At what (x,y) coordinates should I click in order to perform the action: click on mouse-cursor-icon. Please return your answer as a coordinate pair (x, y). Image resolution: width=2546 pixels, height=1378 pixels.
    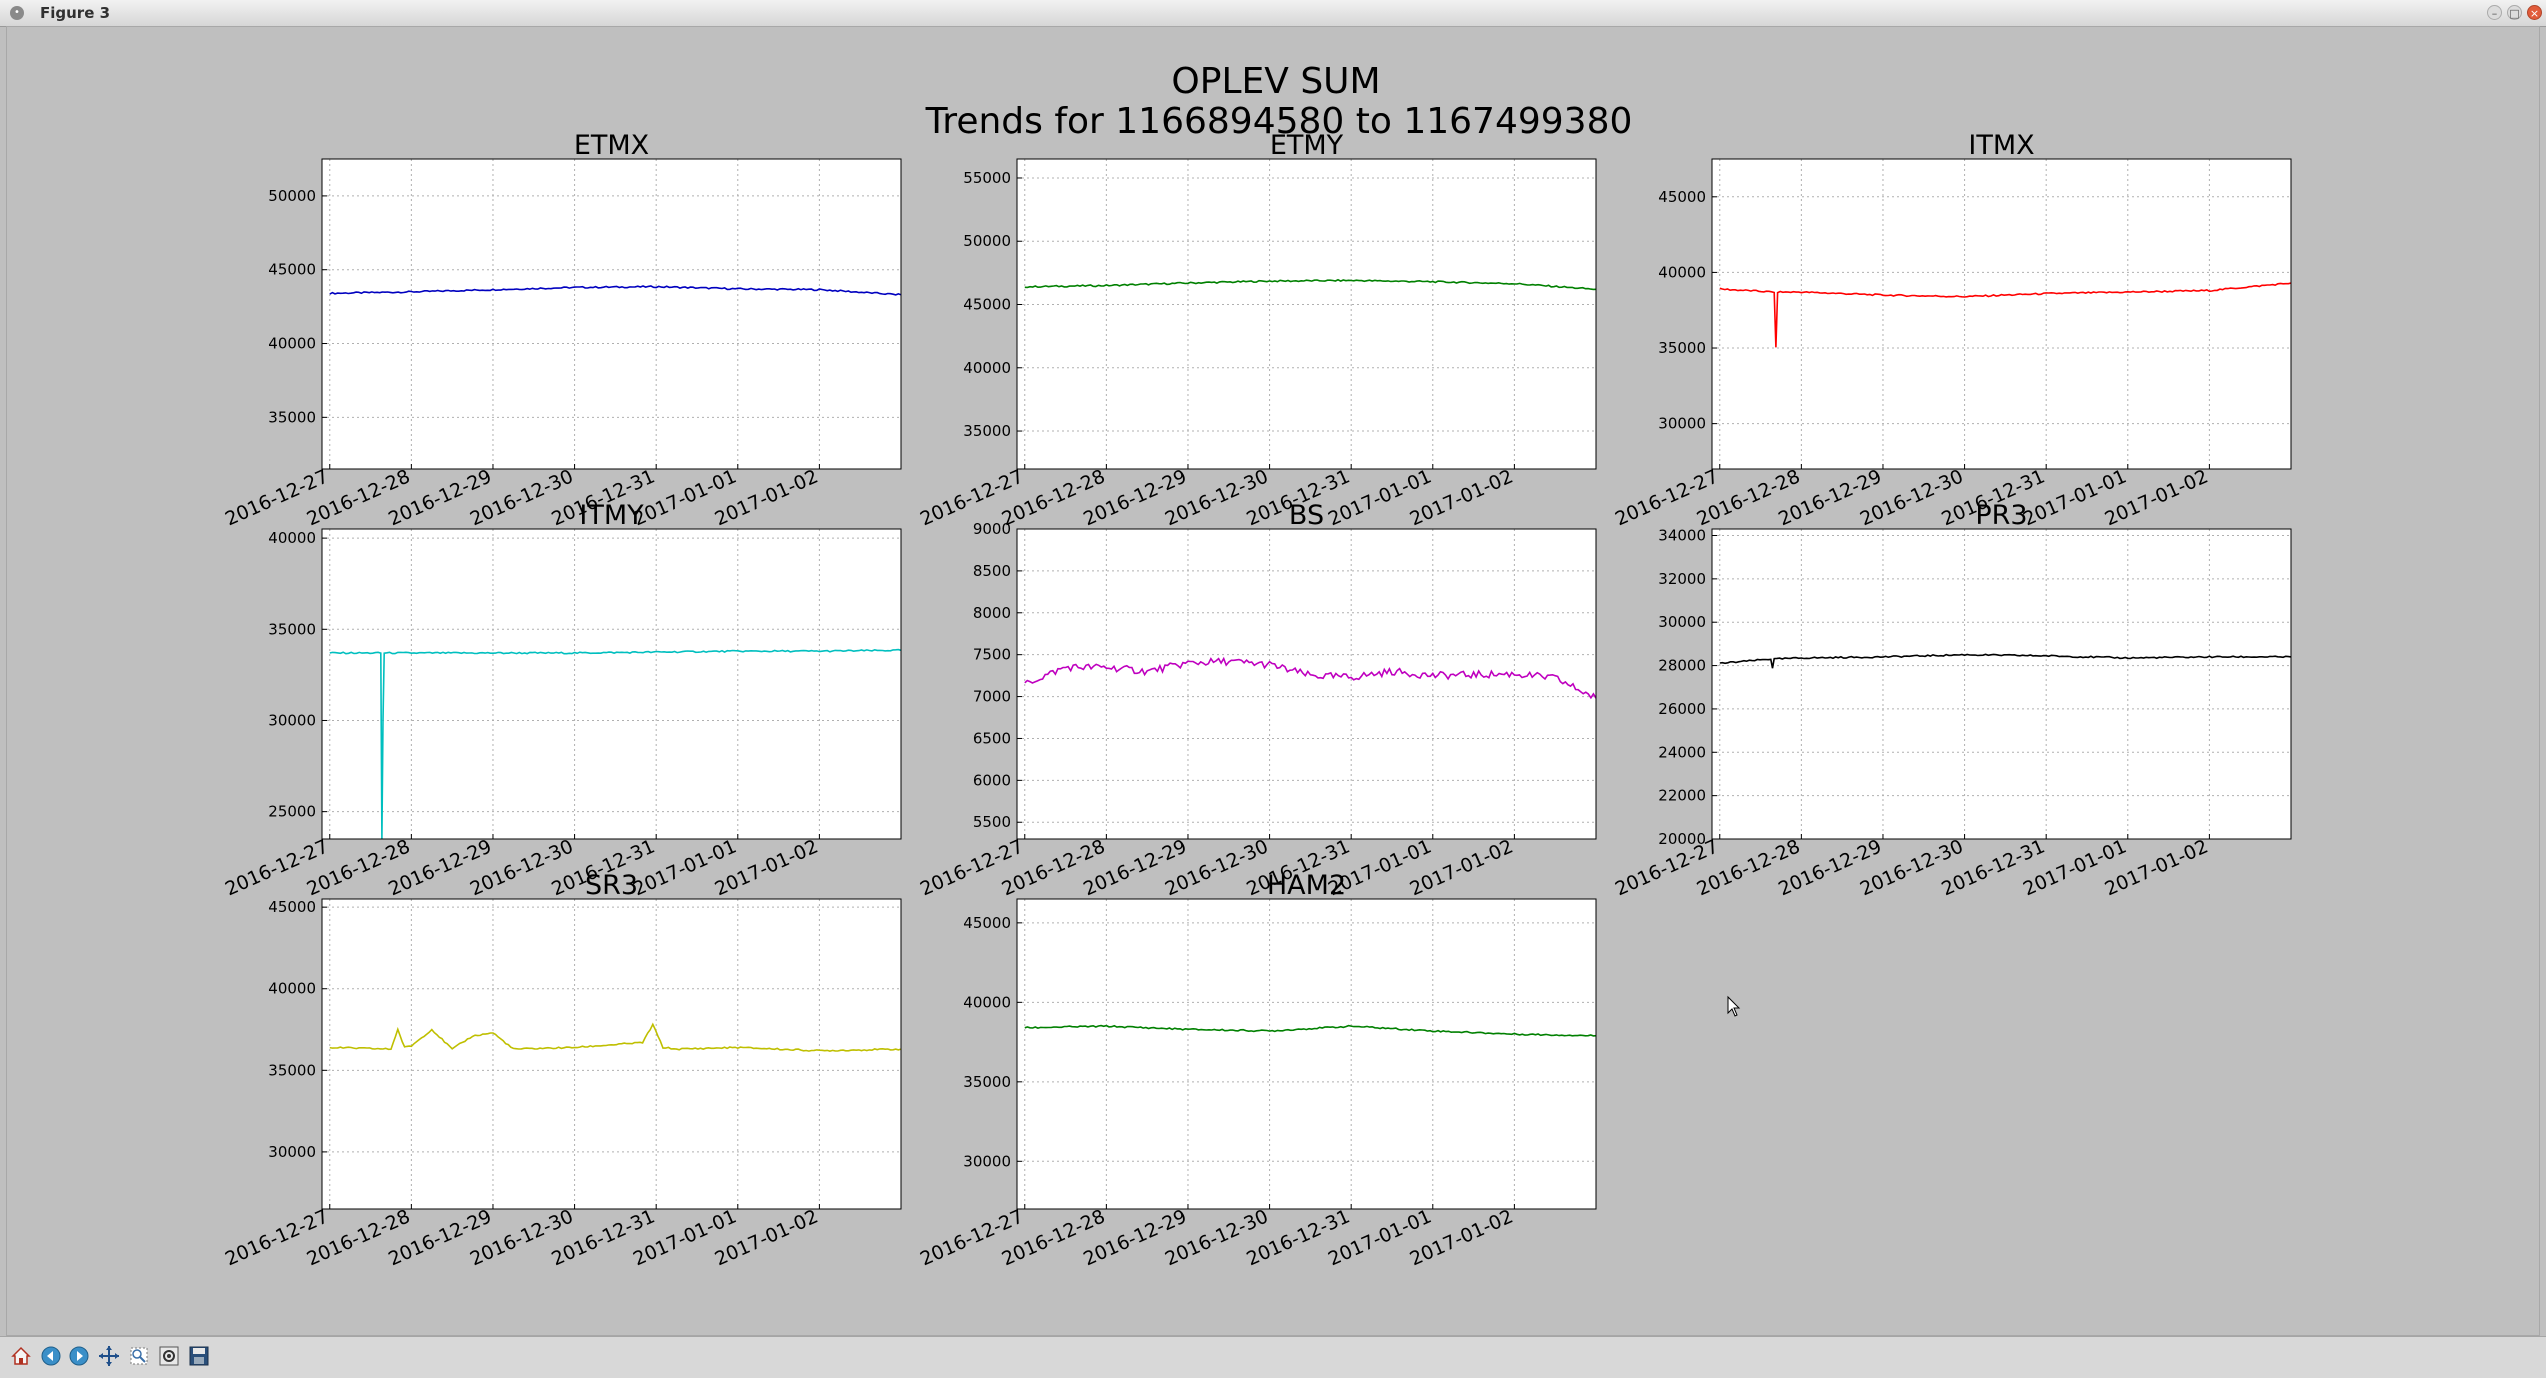
    Looking at the image, I should click on (1734, 1006).